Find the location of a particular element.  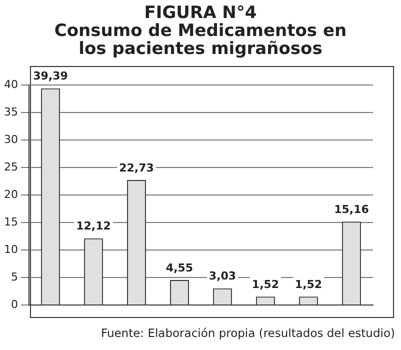

chart-subtitle: Consumo de Medicamentos en los pacientes migrañosos is located at coordinates (200, 40).